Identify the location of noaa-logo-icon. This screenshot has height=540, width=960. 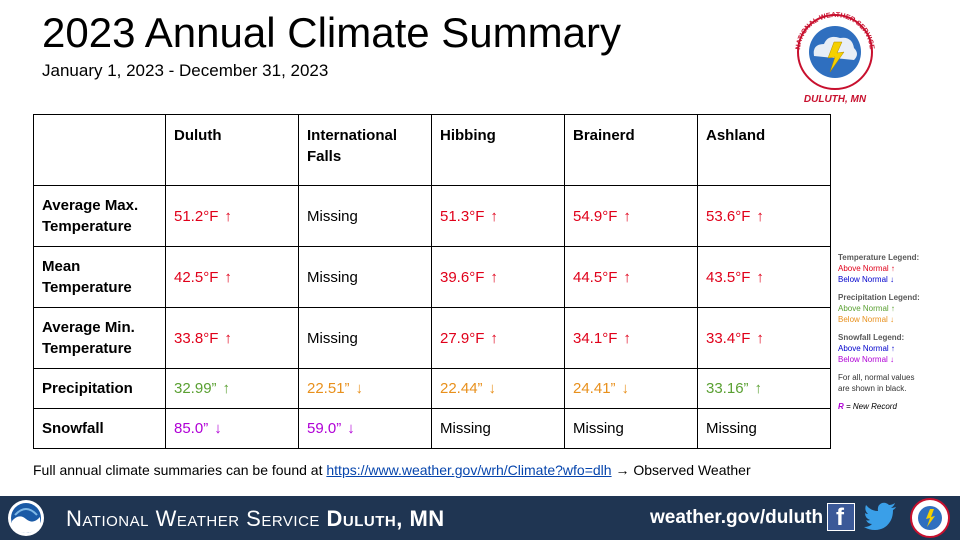
(26, 518).